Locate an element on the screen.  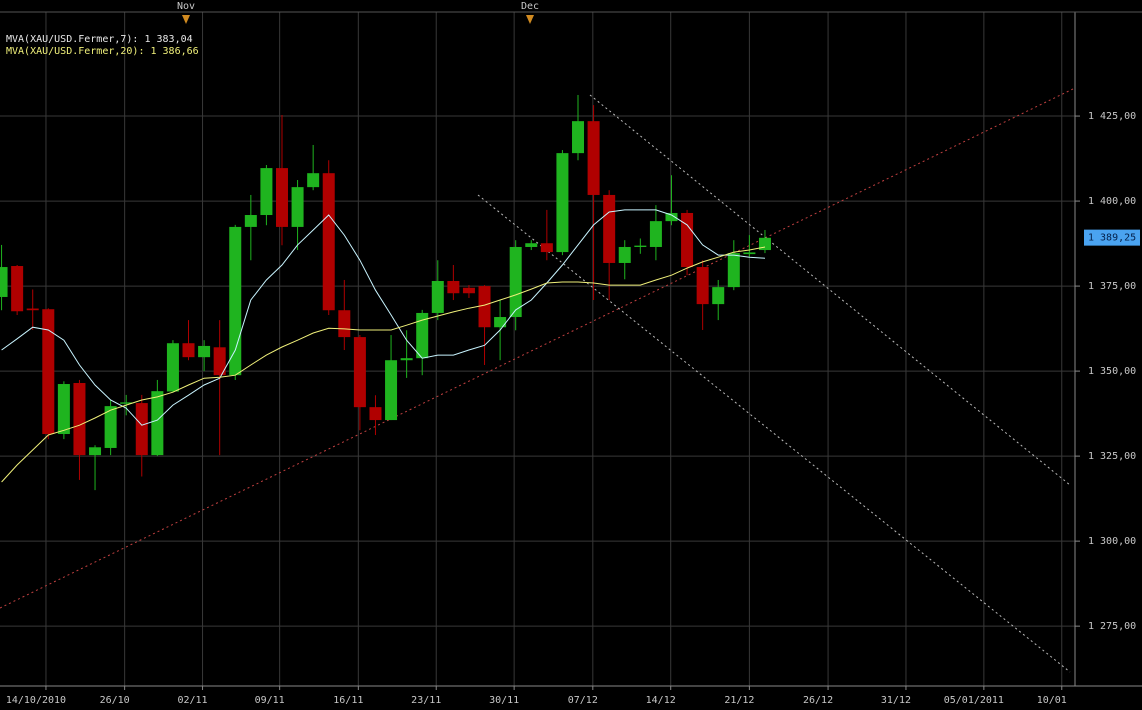
x-tick-label: 31/12 is located at coordinates (896, 700).